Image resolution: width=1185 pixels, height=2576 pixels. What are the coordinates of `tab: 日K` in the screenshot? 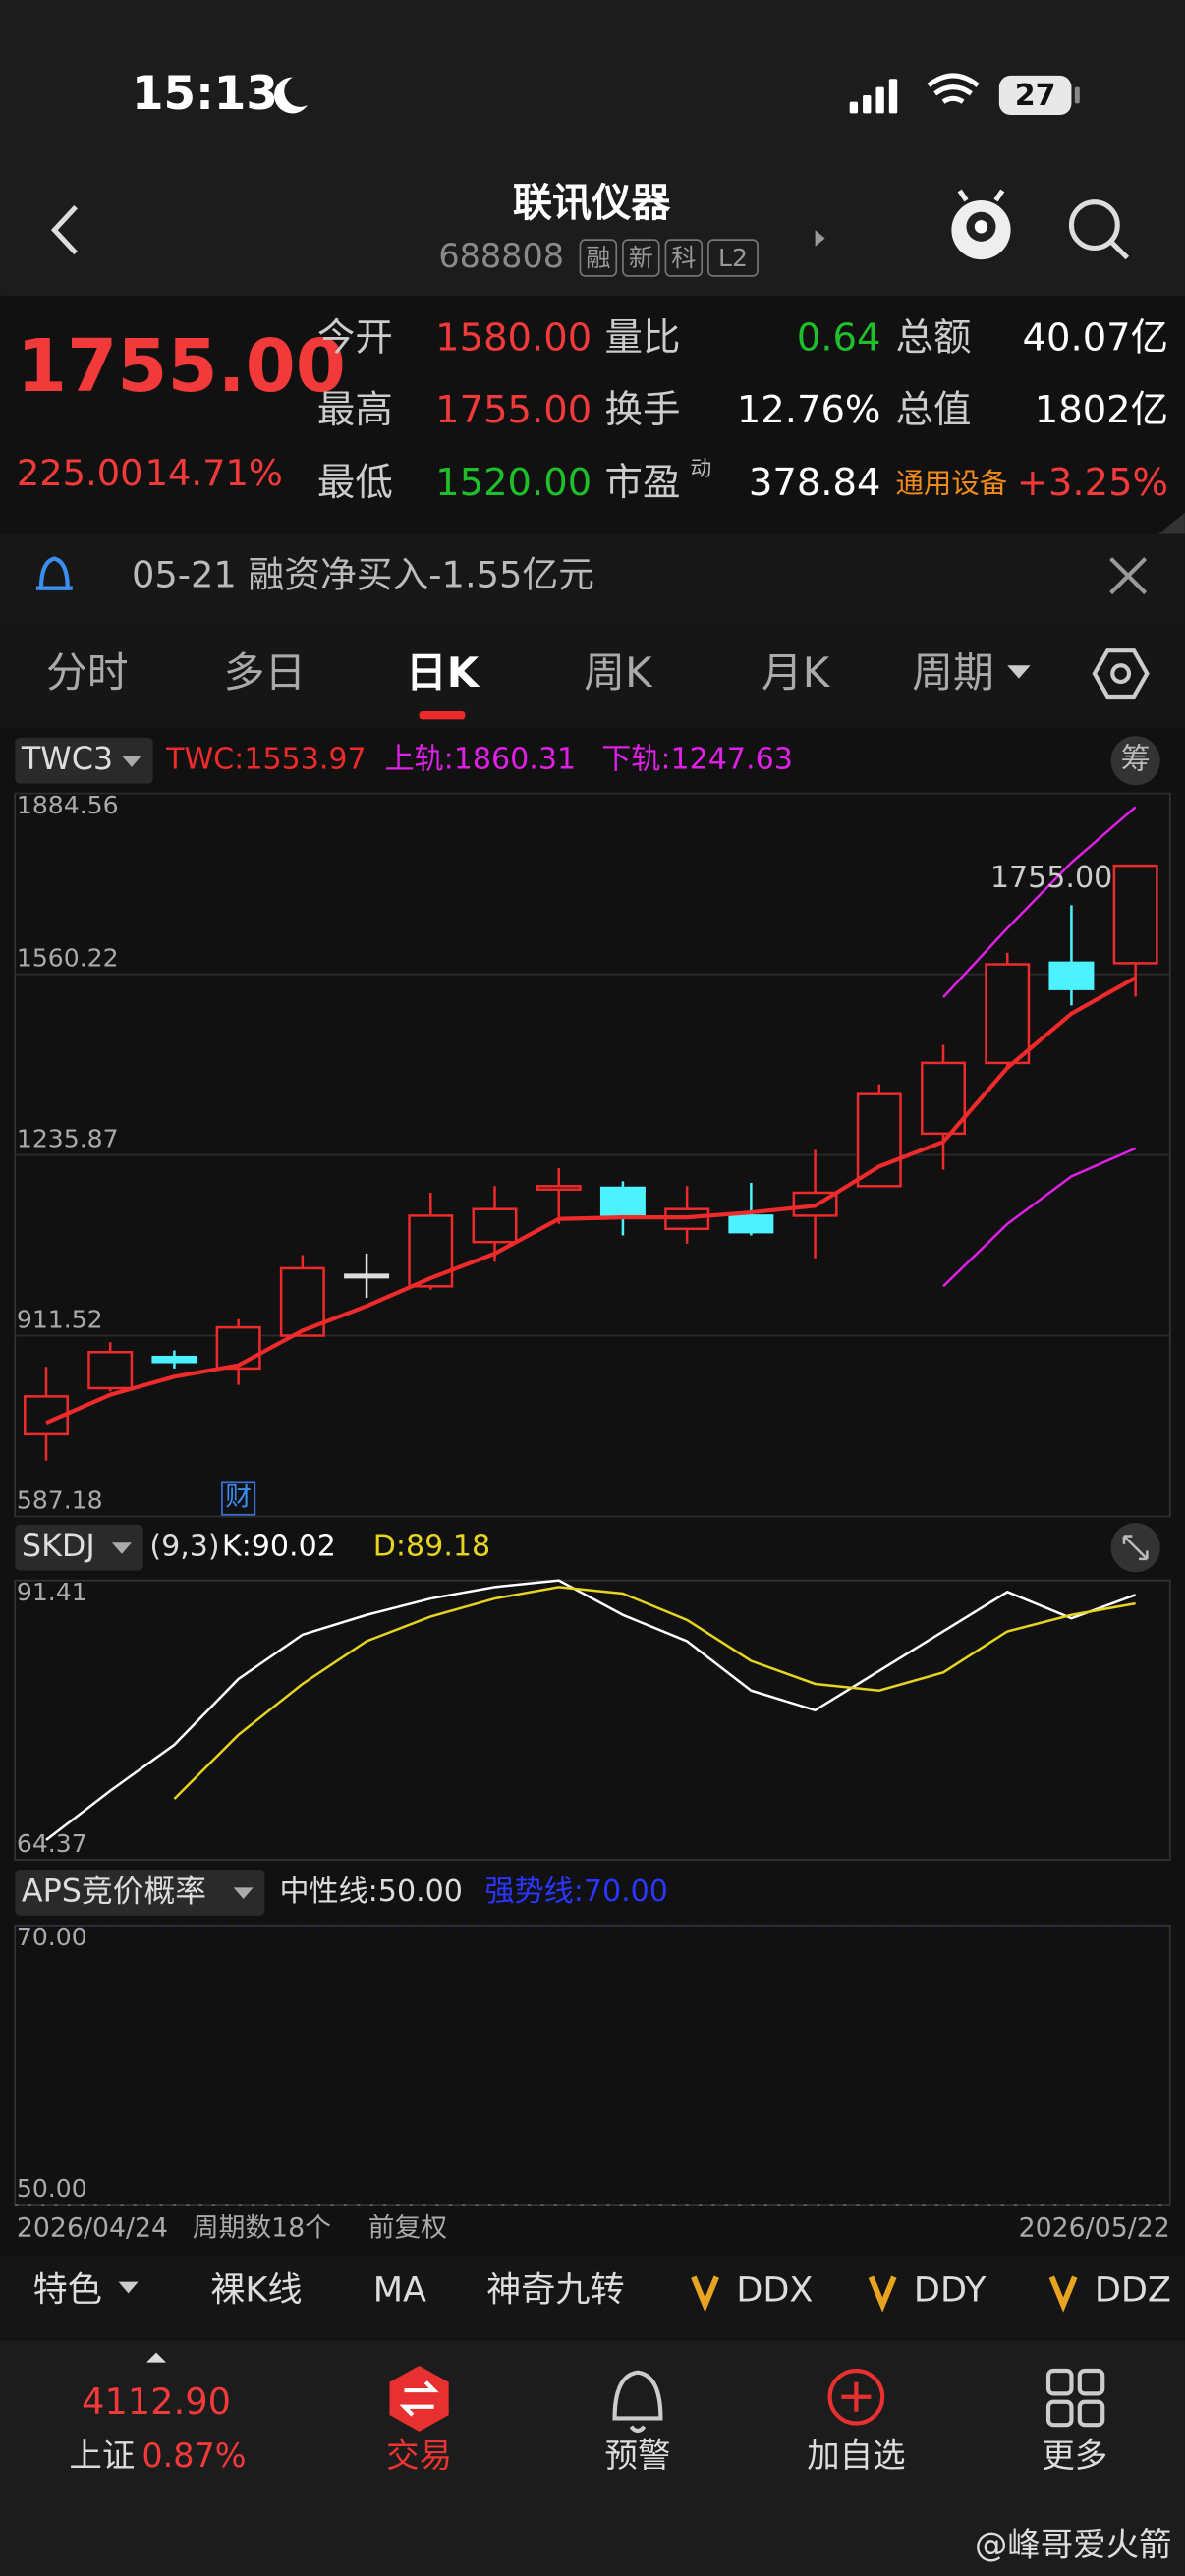 It's located at (443, 672).